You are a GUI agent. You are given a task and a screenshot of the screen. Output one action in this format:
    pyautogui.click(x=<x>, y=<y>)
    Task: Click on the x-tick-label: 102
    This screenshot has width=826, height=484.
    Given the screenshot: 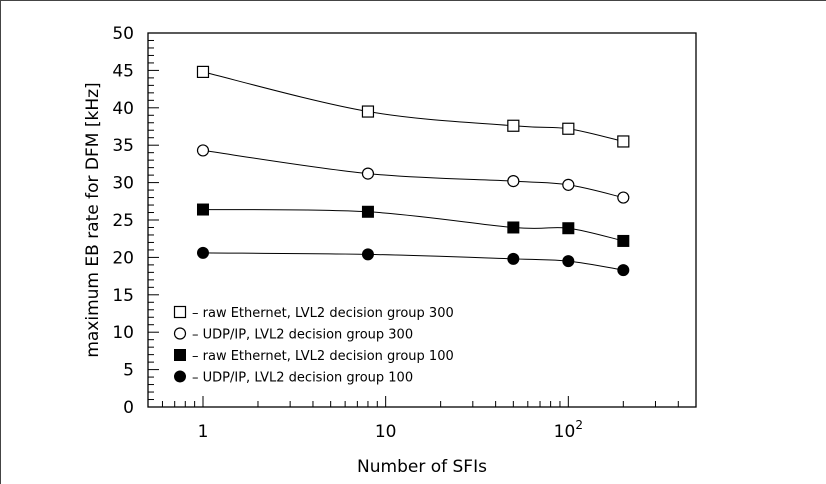 What is the action you would take?
    pyautogui.click(x=568, y=430)
    